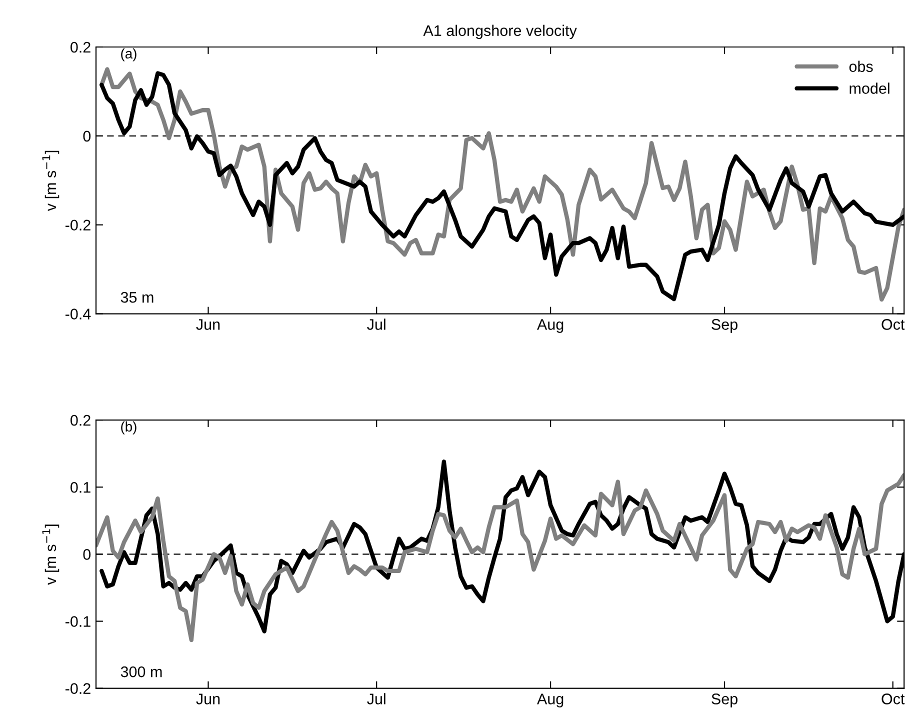 The image size is (910, 723). What do you see at coordinates (80, 487) in the screenshot?
I see `y-tick-label: 0.1` at bounding box center [80, 487].